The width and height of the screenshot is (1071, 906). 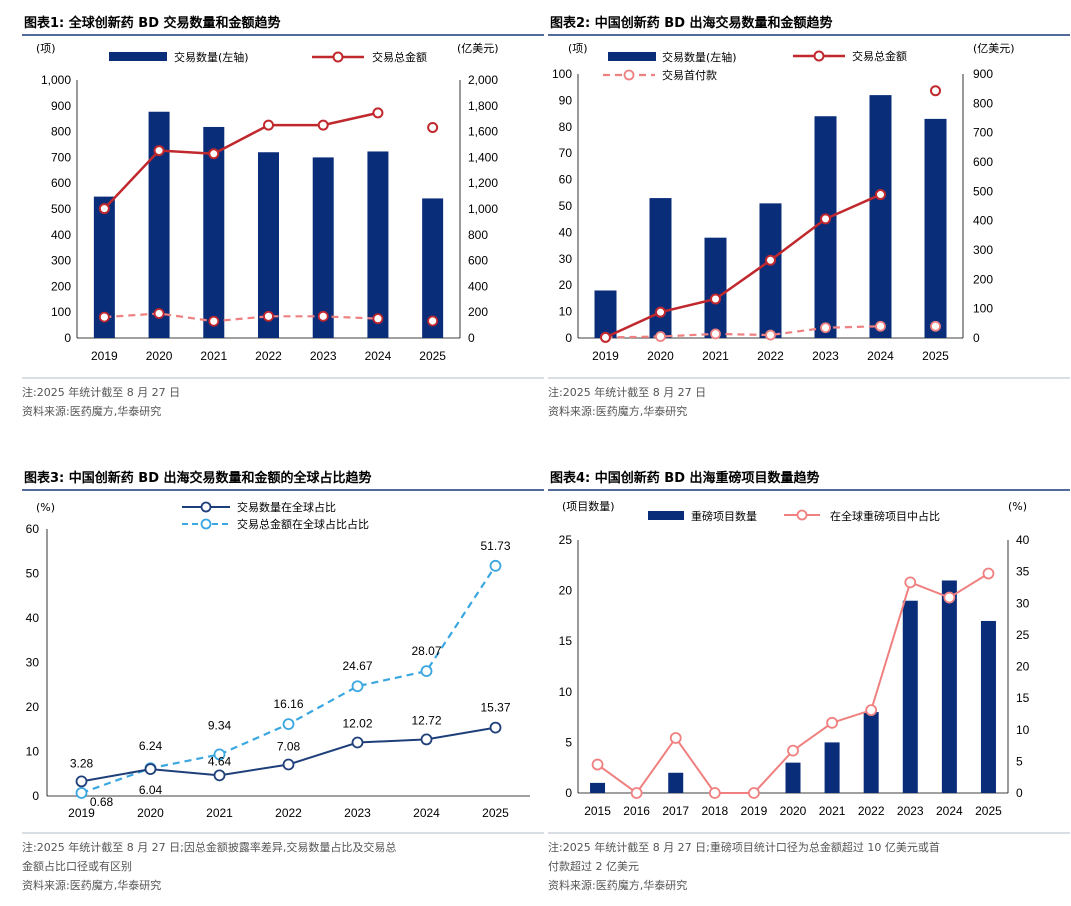 What do you see at coordinates (61, 261) in the screenshot?
I see `y-tick-left: 300` at bounding box center [61, 261].